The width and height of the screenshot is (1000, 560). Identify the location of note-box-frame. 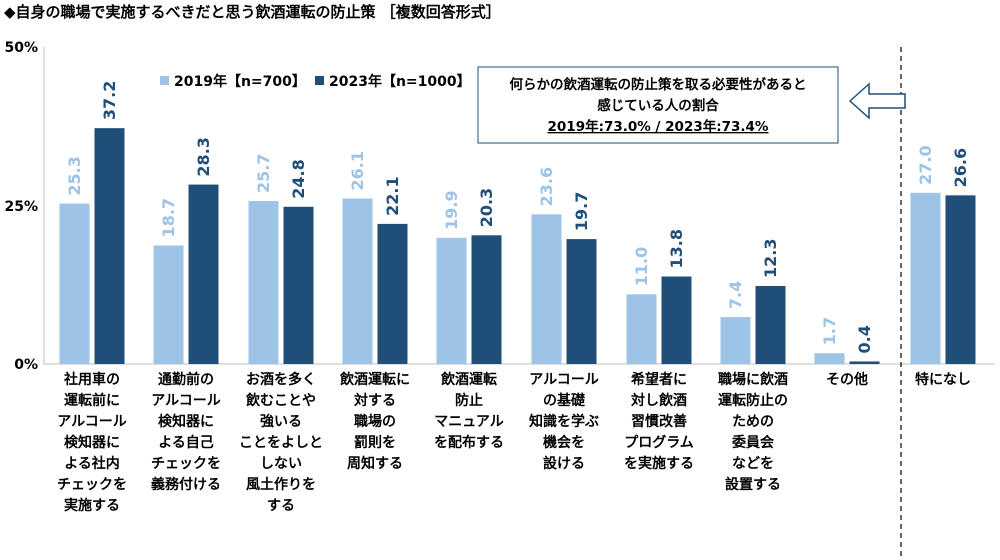
(658, 105).